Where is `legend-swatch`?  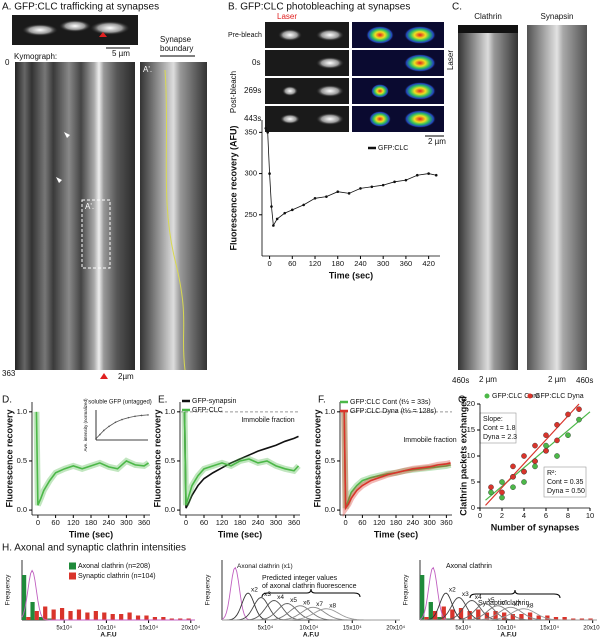 legend-swatch is located at coordinates (72, 576).